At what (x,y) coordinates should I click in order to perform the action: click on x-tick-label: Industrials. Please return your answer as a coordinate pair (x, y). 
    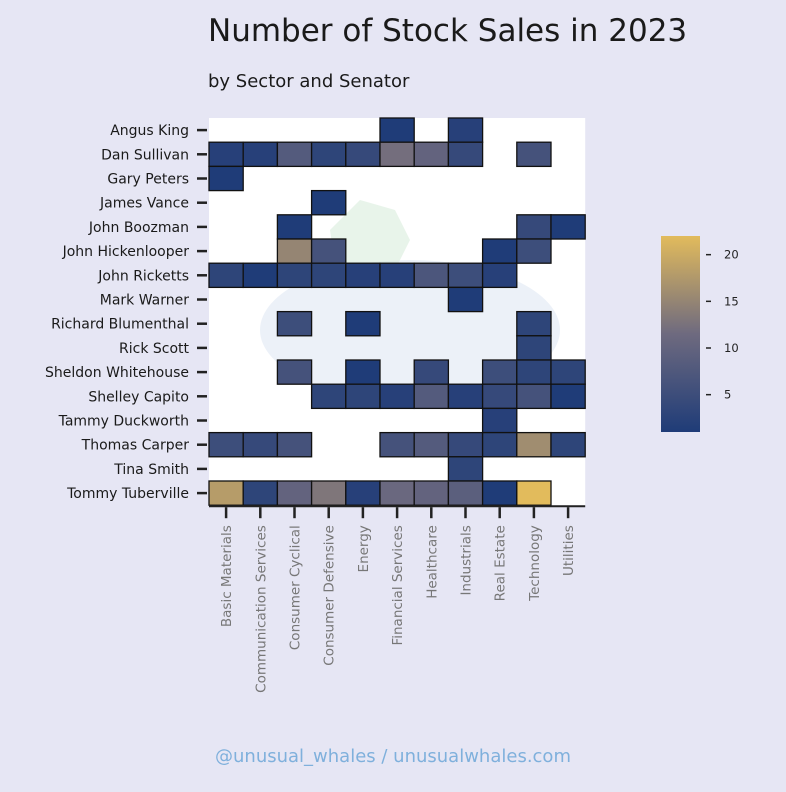
    Looking at the image, I should click on (467, 560).